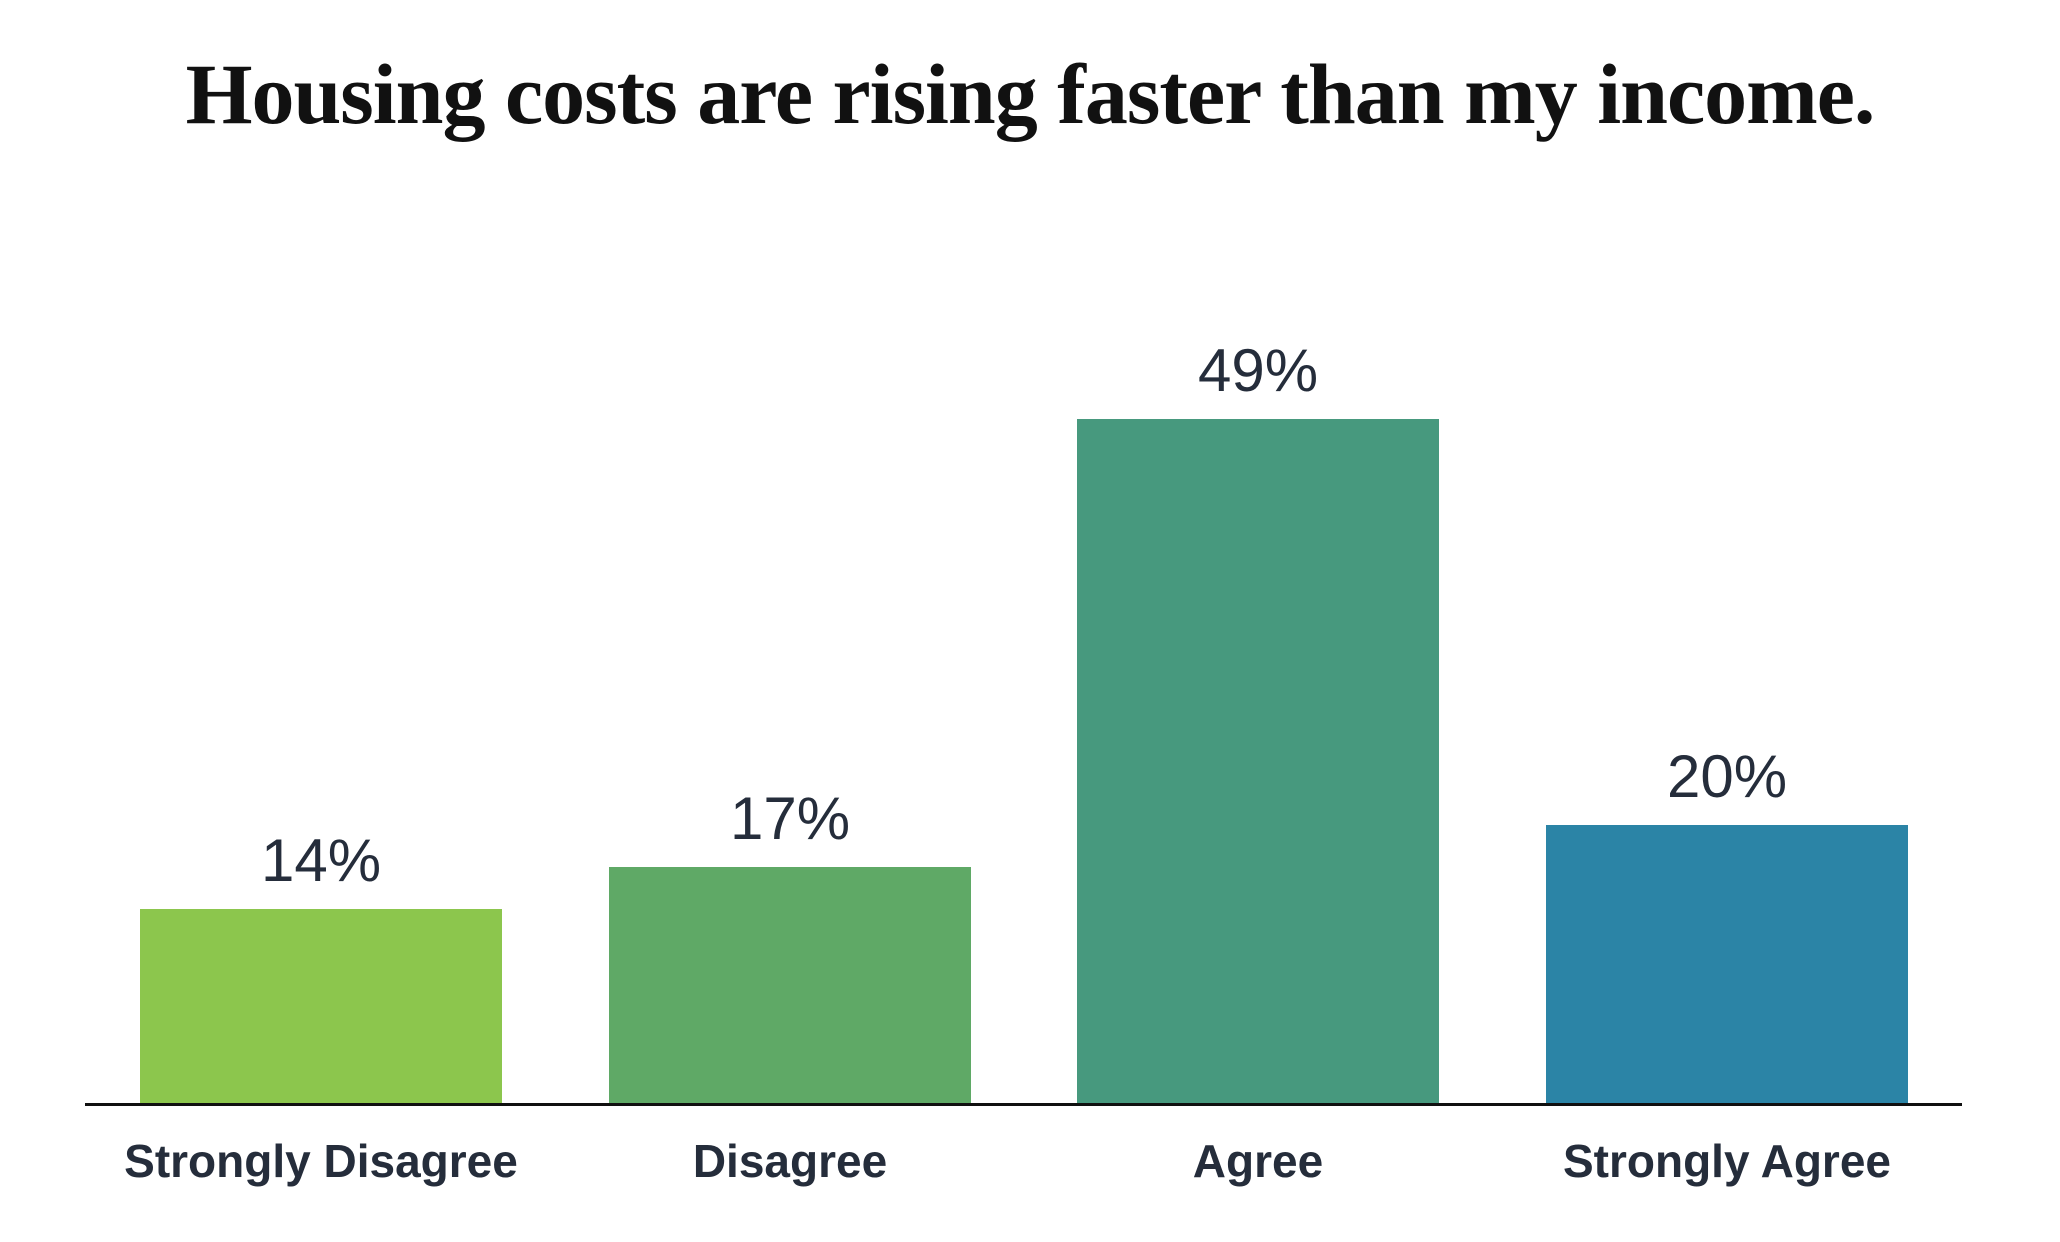 Image resolution: width=2060 pixels, height=1242 pixels. What do you see at coordinates (321, 860) in the screenshot?
I see `bar-value-label: 14%` at bounding box center [321, 860].